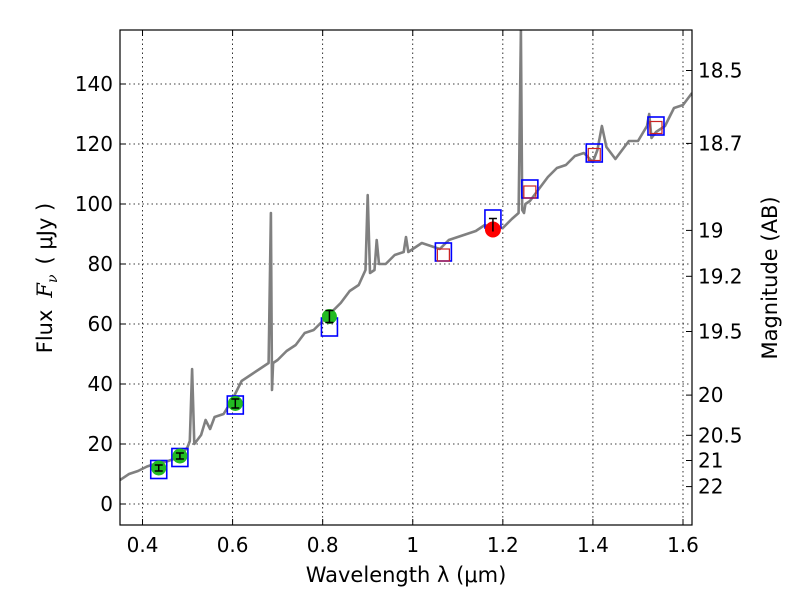 The width and height of the screenshot is (800, 600). What do you see at coordinates (720, 71) in the screenshot?
I see `mag-tick-label: 18.5` at bounding box center [720, 71].